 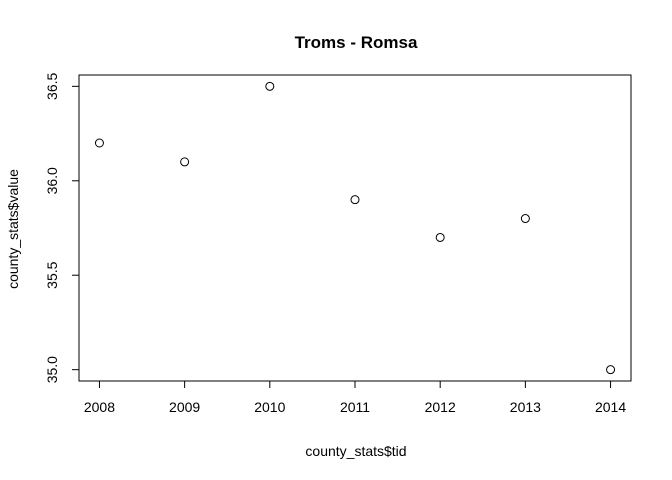 What do you see at coordinates (355, 407) in the screenshot?
I see `x-tick-label: 2011` at bounding box center [355, 407].